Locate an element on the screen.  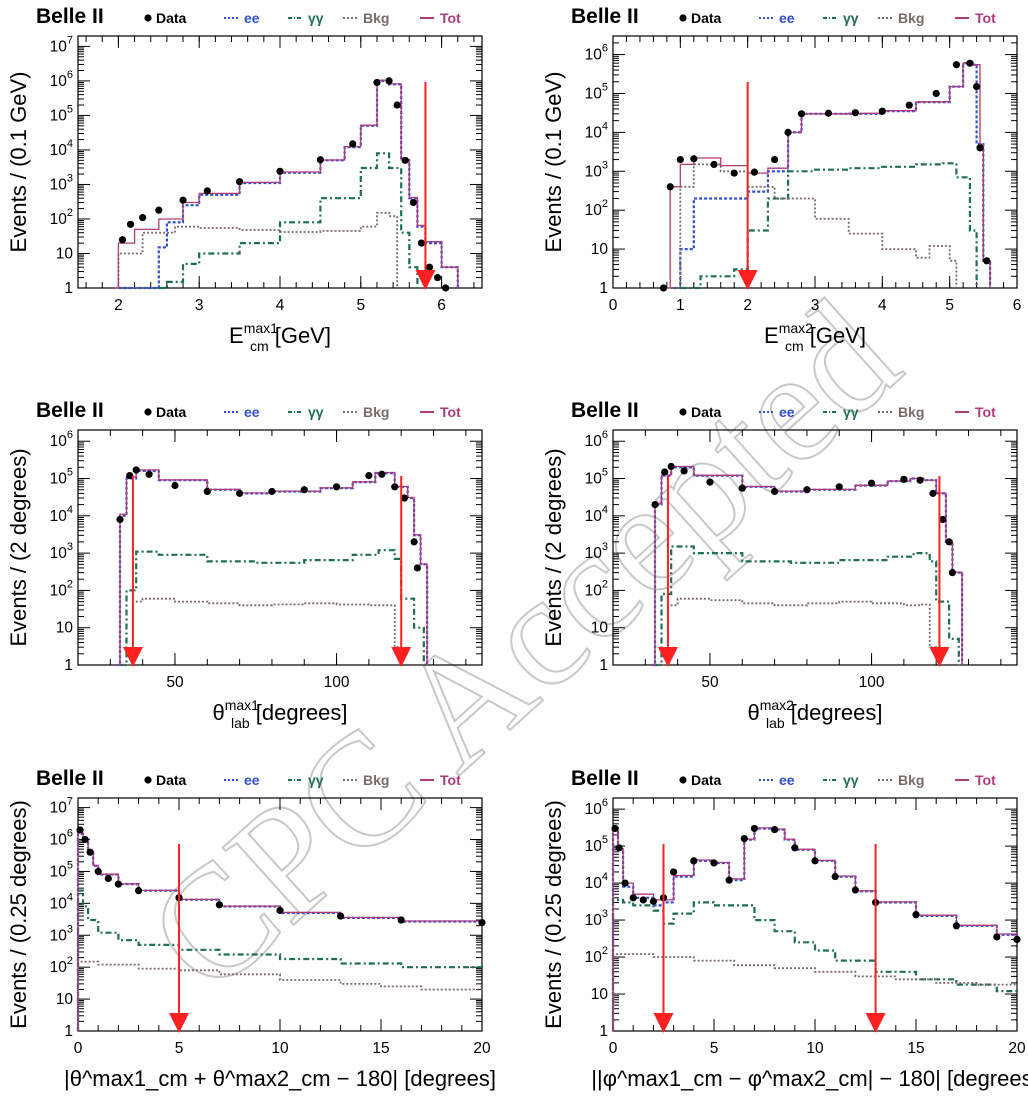
x-axis: 0 5 10 15 20 is located at coordinates (282, 927).